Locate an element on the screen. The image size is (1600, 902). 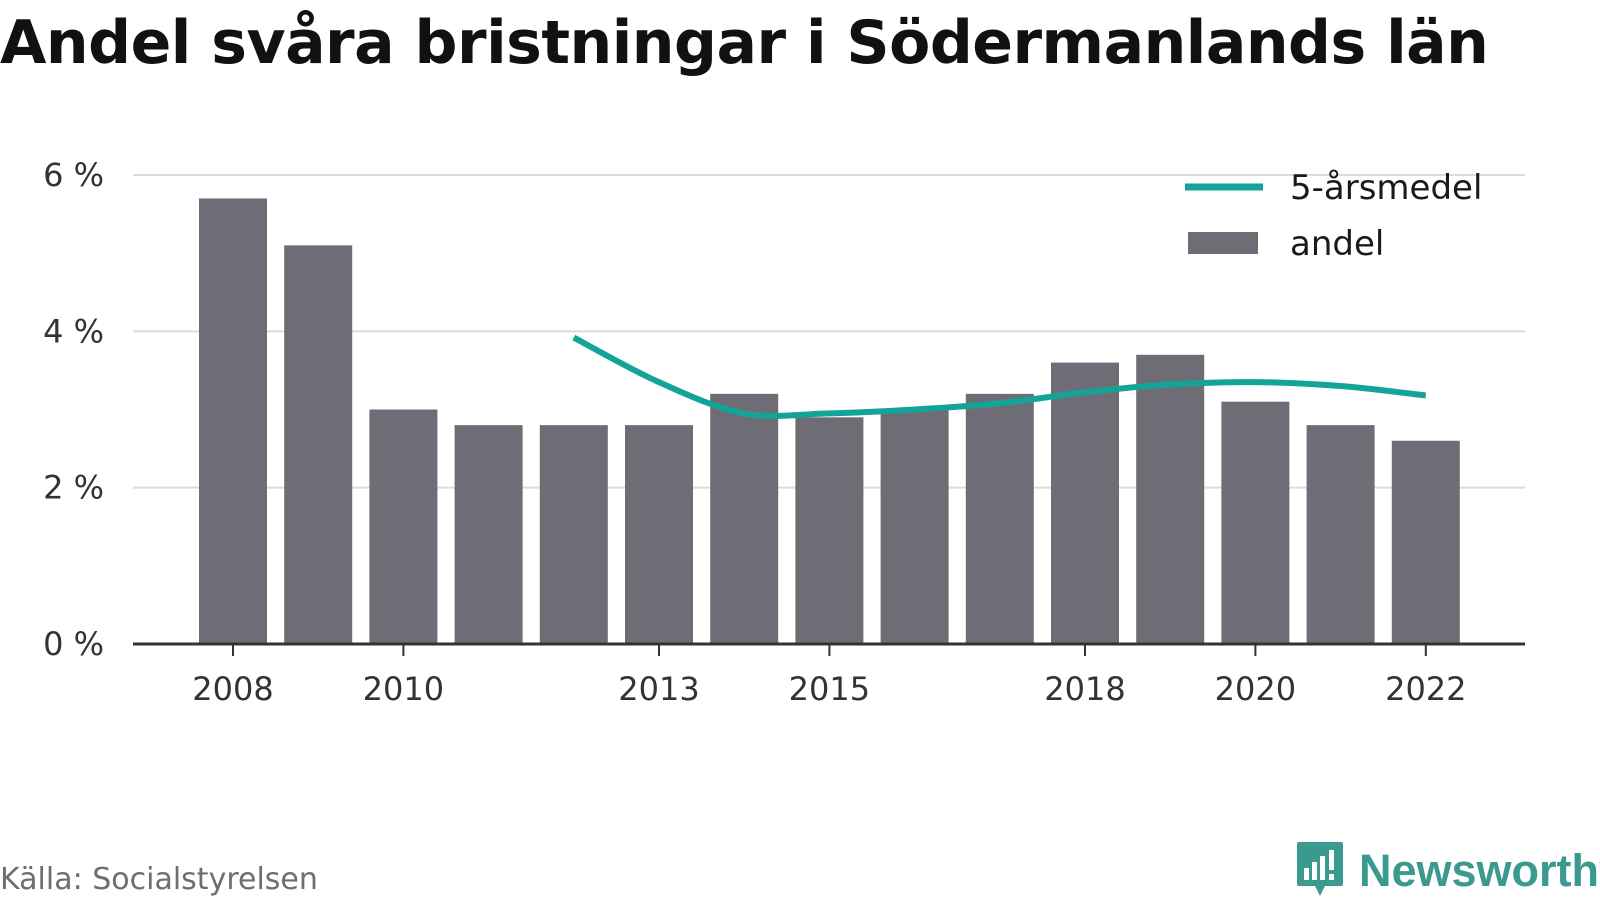
x-tick-label: 2020 is located at coordinates (1255, 689).